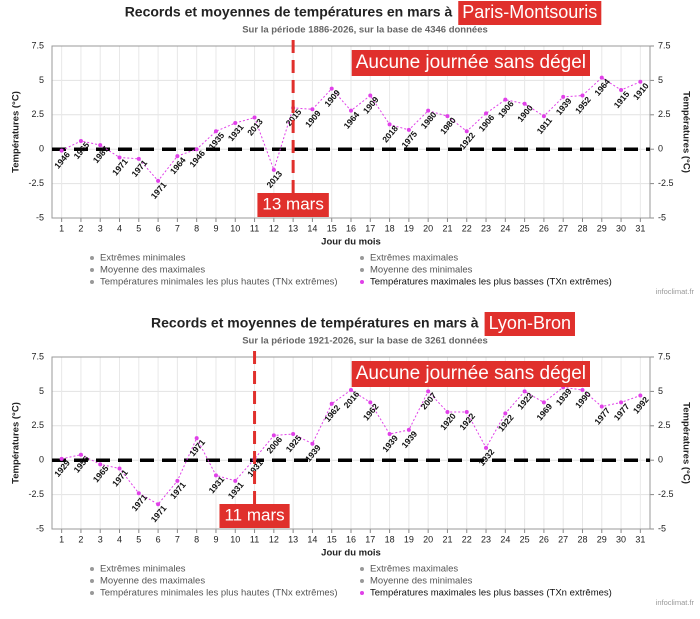 The height and width of the screenshot is (619, 700). What do you see at coordinates (254, 228) in the screenshot?
I see `x-tick-label: 11` at bounding box center [254, 228].